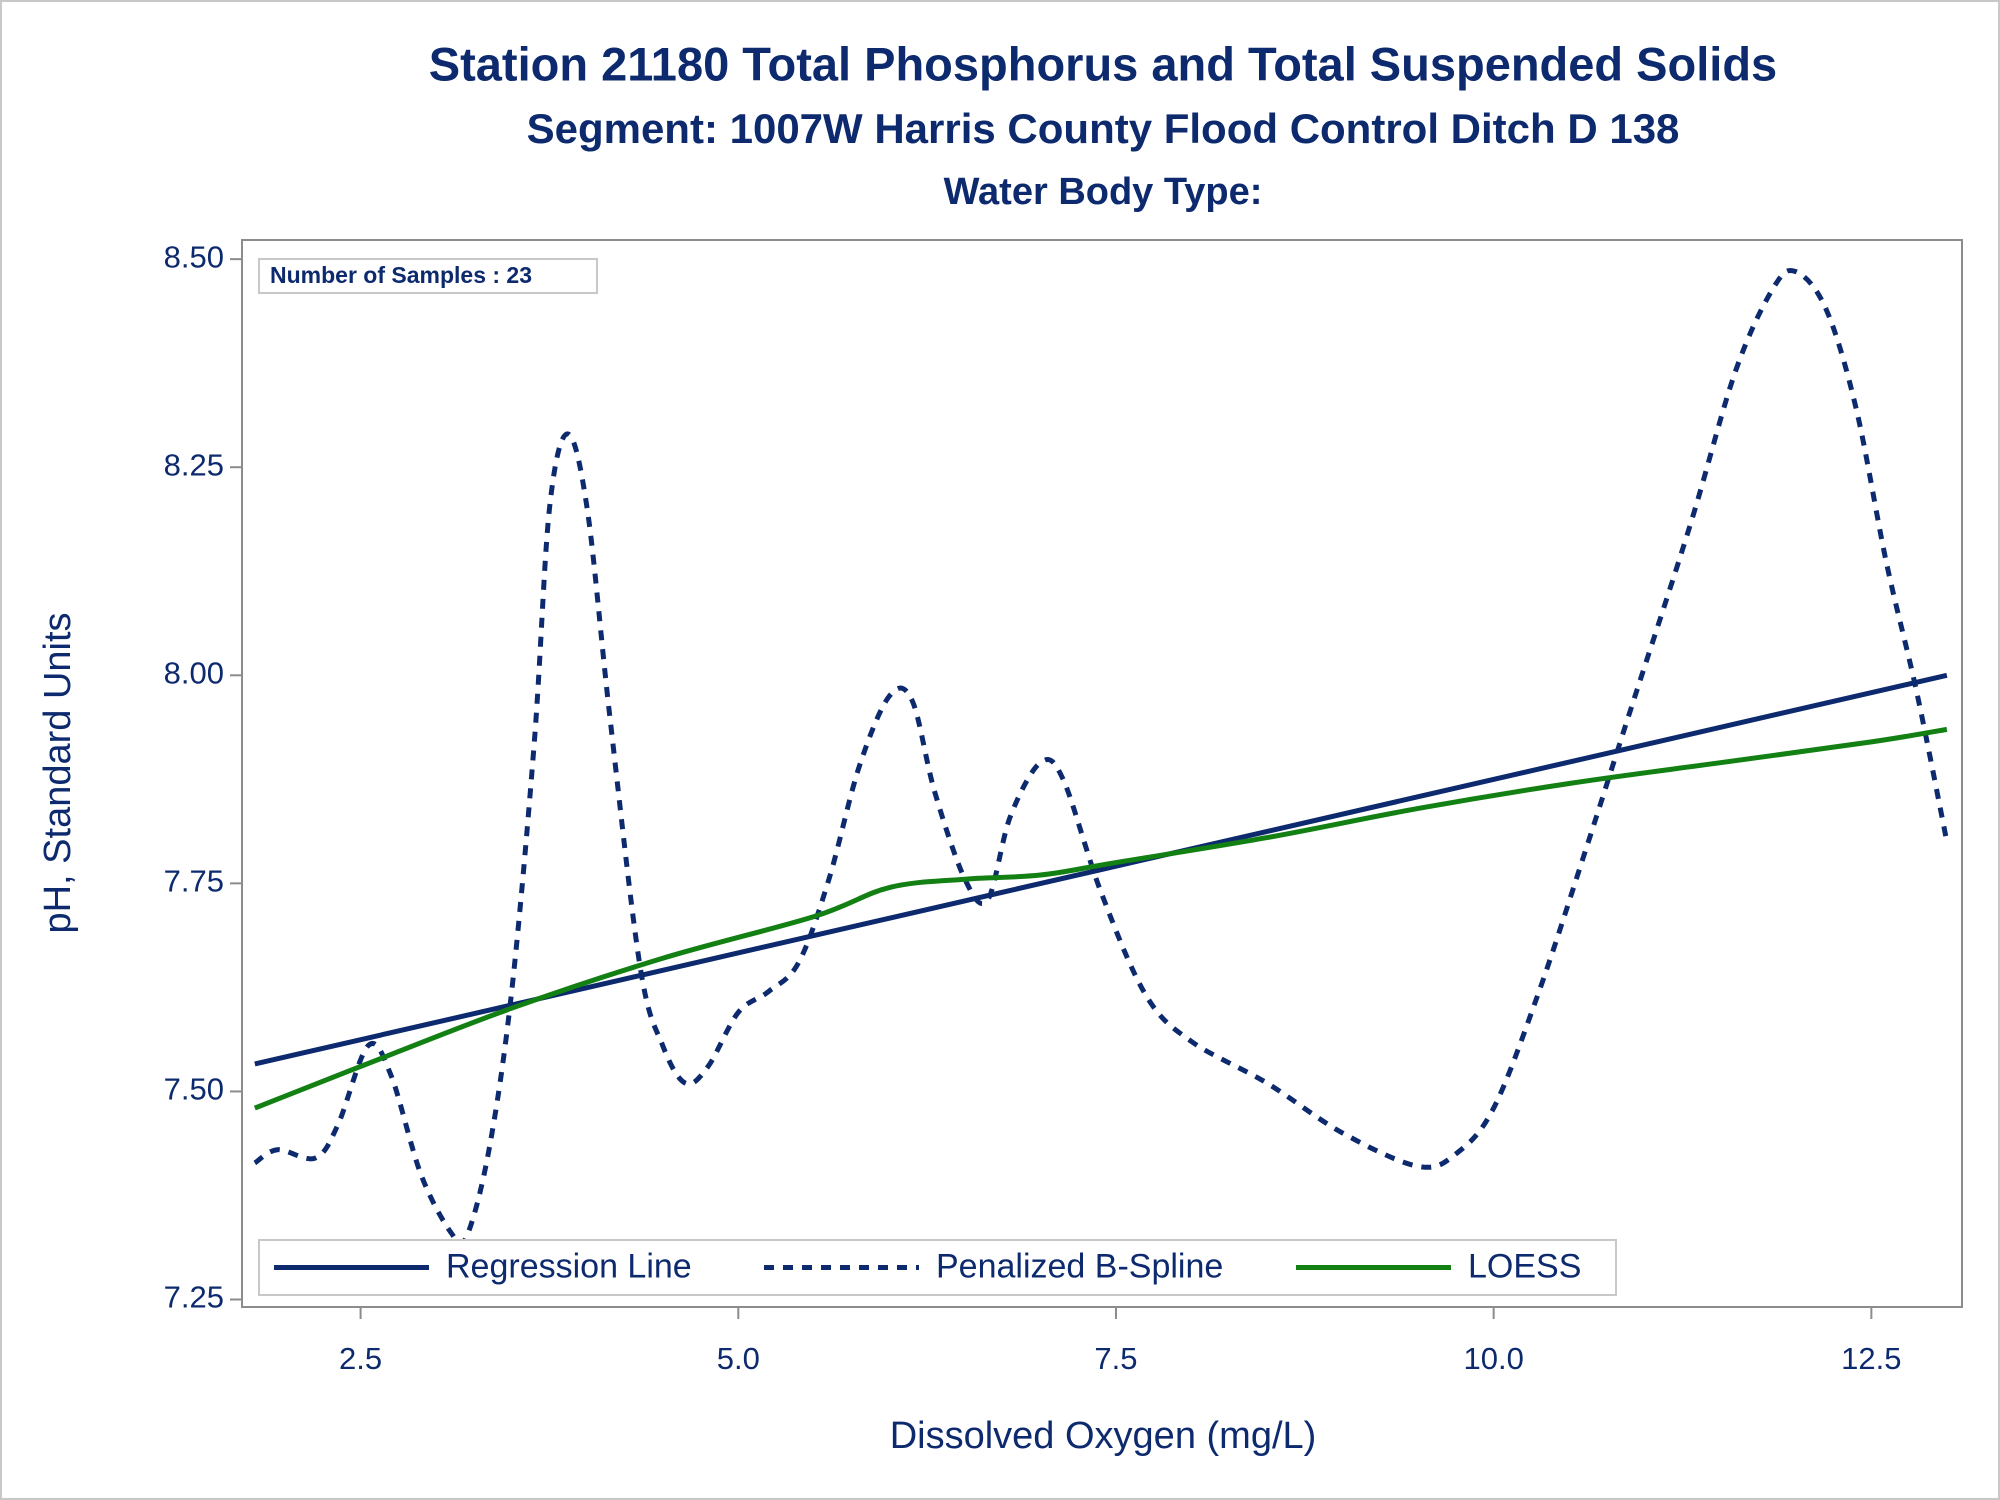 Image resolution: width=2000 pixels, height=1500 pixels. What do you see at coordinates (569, 1266) in the screenshot?
I see `legend-label: Regression Line` at bounding box center [569, 1266].